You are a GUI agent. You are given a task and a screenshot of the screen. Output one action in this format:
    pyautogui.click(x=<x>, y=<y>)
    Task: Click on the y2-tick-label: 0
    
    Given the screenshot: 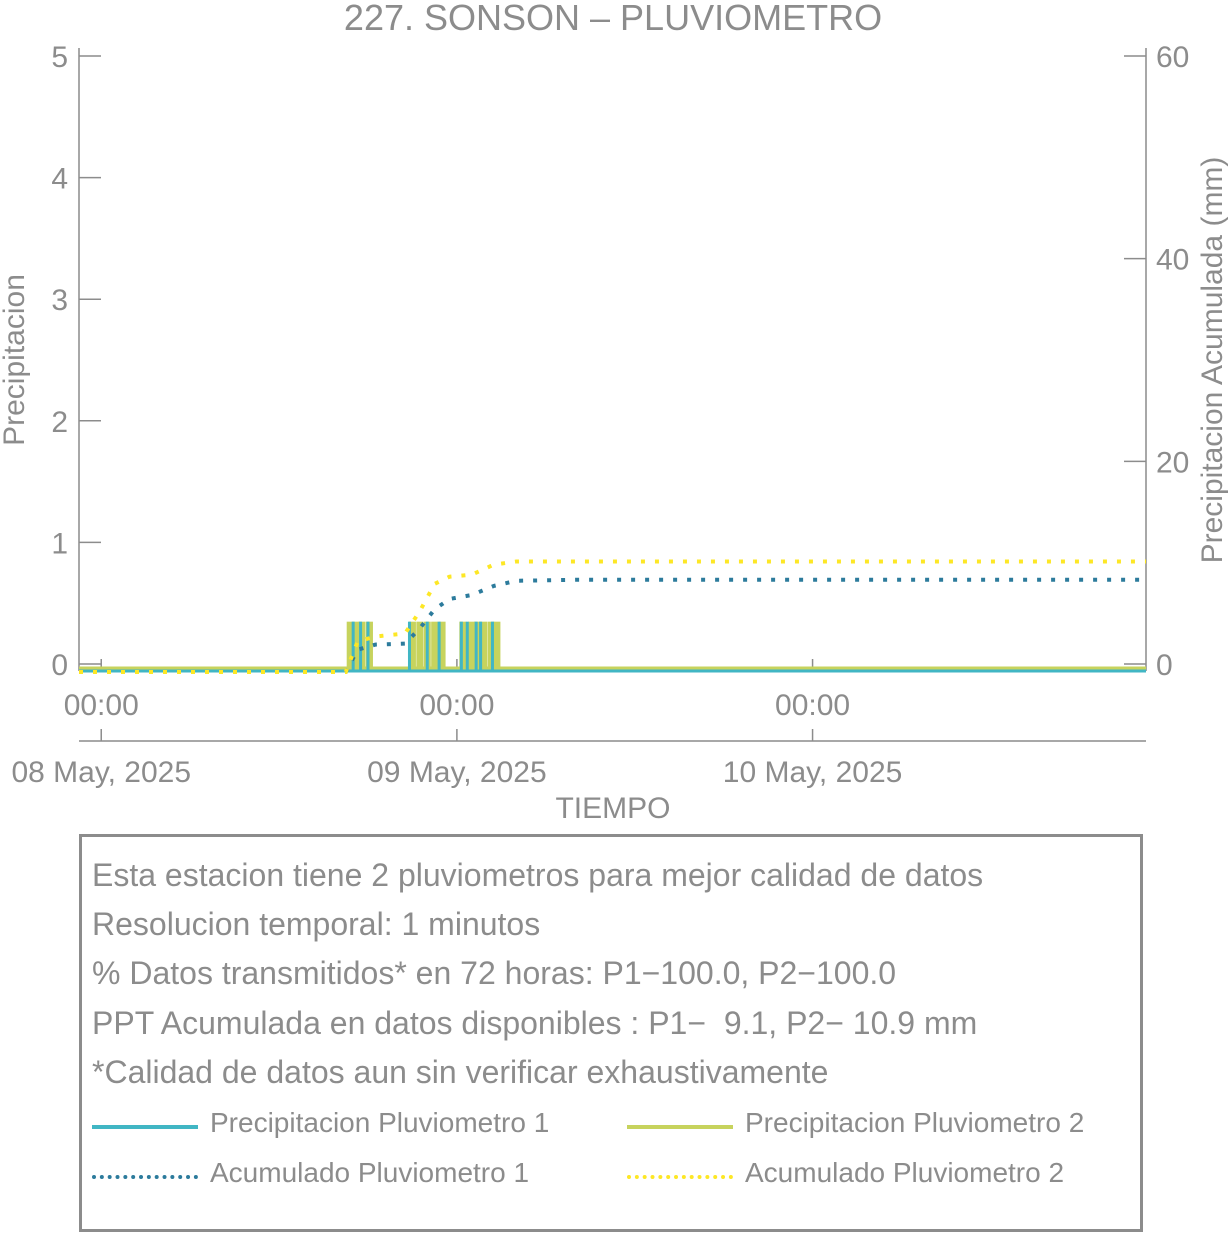 What is the action you would take?
    pyautogui.click(x=1164, y=665)
    